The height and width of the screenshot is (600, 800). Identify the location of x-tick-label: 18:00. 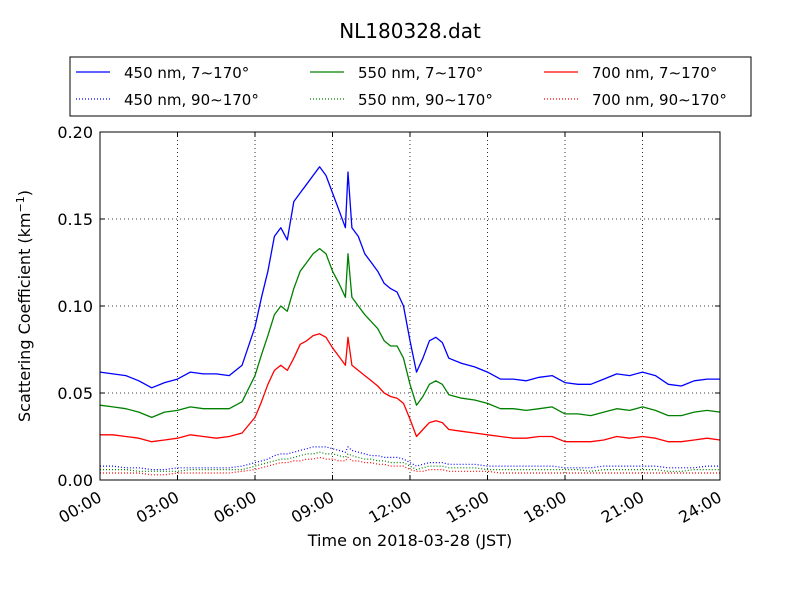
(544, 507).